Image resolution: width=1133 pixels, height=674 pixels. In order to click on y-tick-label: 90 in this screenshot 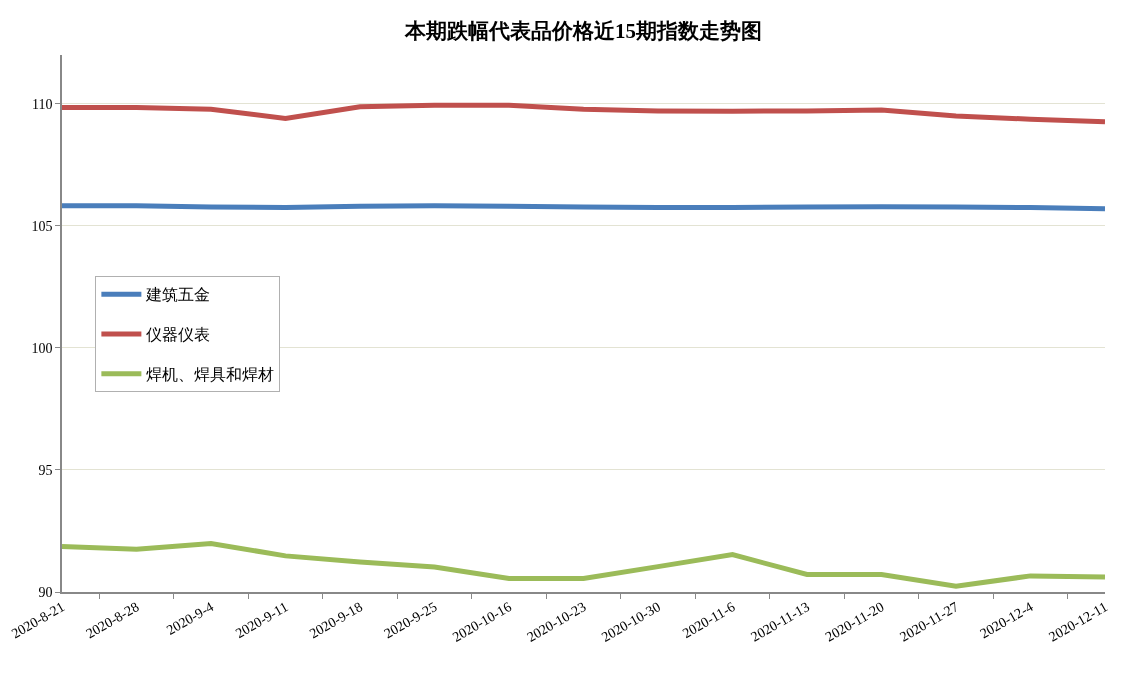, I will do `click(45, 592)`.